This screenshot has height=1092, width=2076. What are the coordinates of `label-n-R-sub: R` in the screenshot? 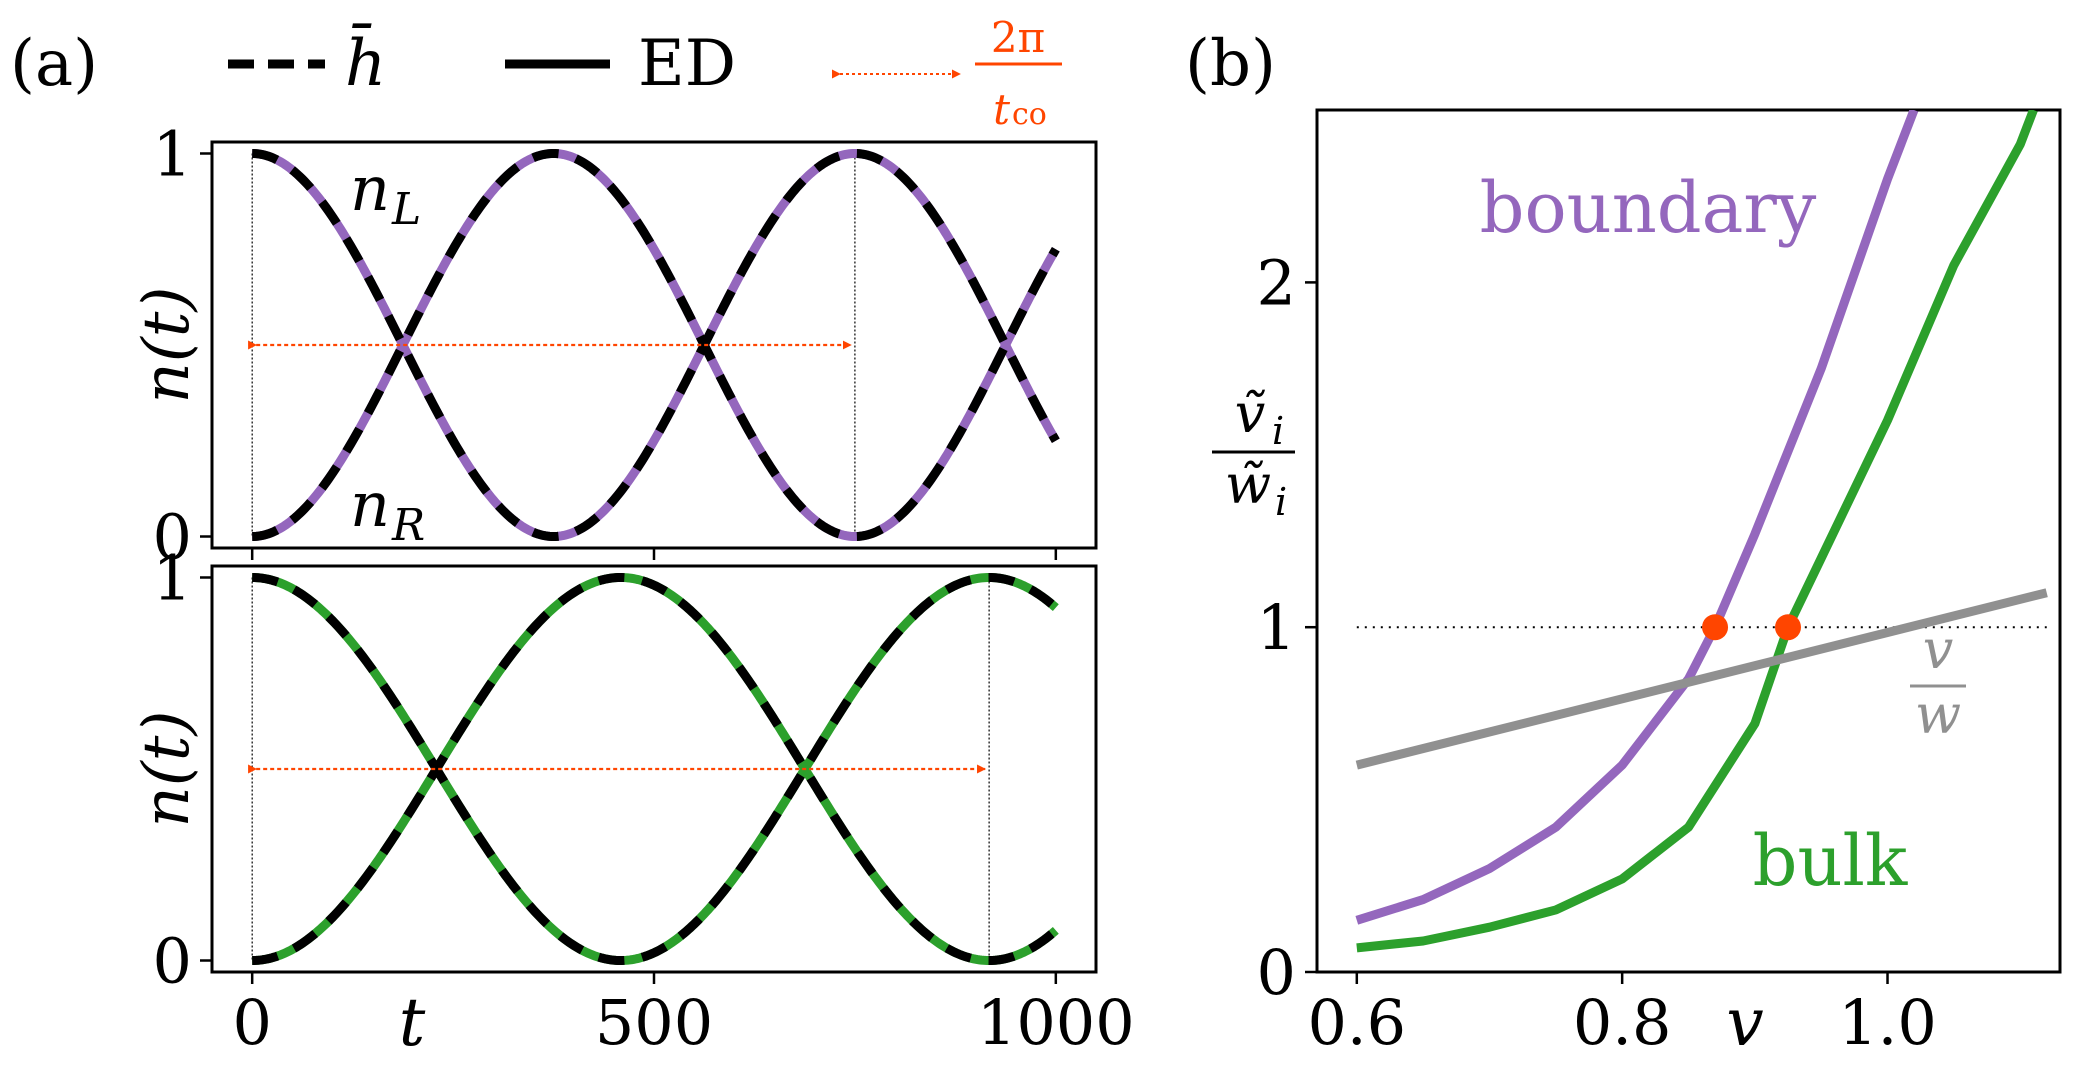 It's located at (408, 525).